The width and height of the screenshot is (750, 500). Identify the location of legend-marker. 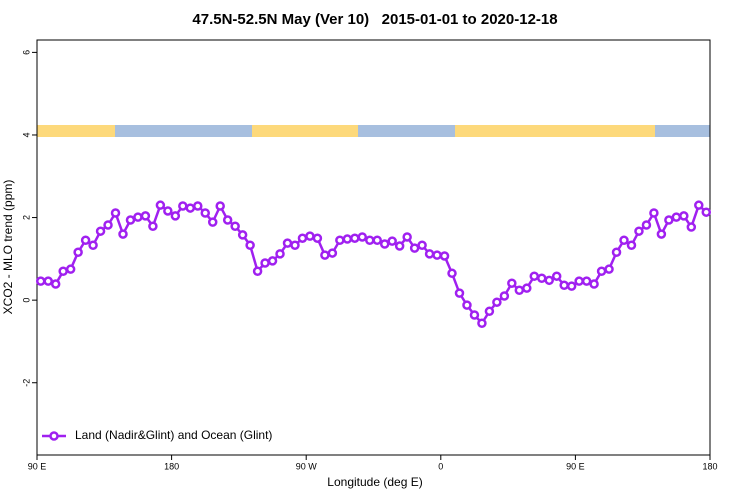
(54, 436).